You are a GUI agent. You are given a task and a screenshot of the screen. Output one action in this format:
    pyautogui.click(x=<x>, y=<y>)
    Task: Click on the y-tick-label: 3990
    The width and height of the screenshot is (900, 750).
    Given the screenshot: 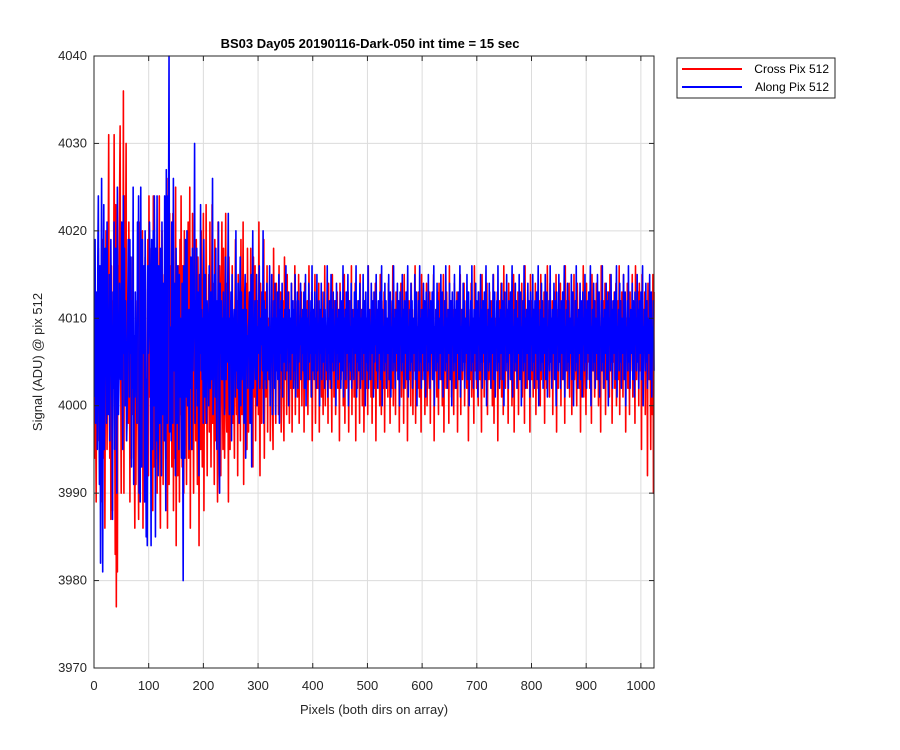 What is the action you would take?
    pyautogui.click(x=72, y=492)
    